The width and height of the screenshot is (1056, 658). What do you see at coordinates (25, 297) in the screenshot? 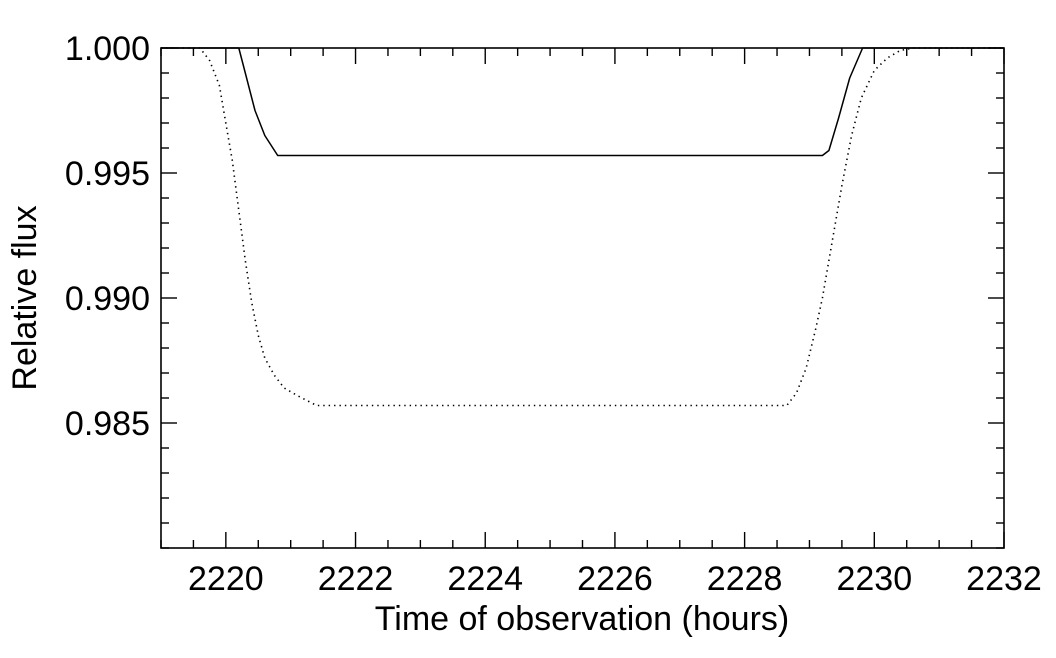
I see `y-axis-title: Relative flux` at bounding box center [25, 297].